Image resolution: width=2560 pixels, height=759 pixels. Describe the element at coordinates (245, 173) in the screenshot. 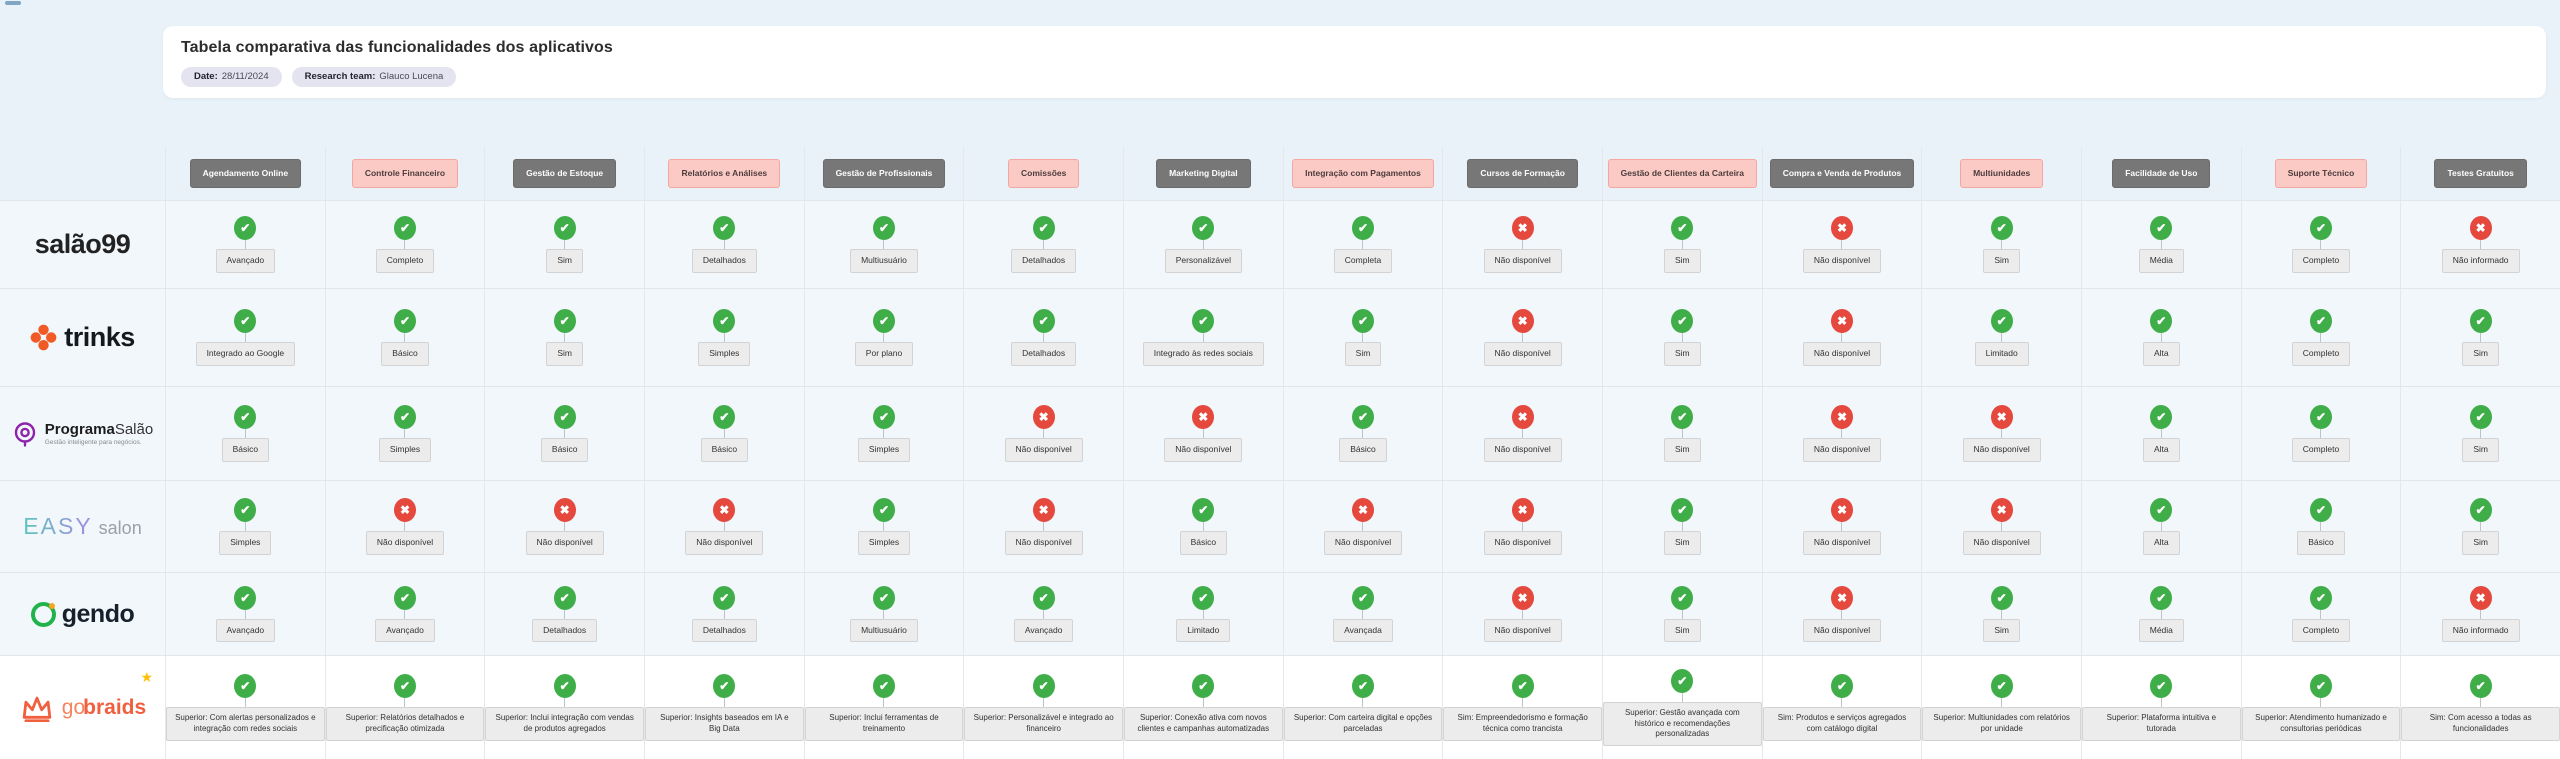

I see `column-header-1: Agendamento Online` at that location.